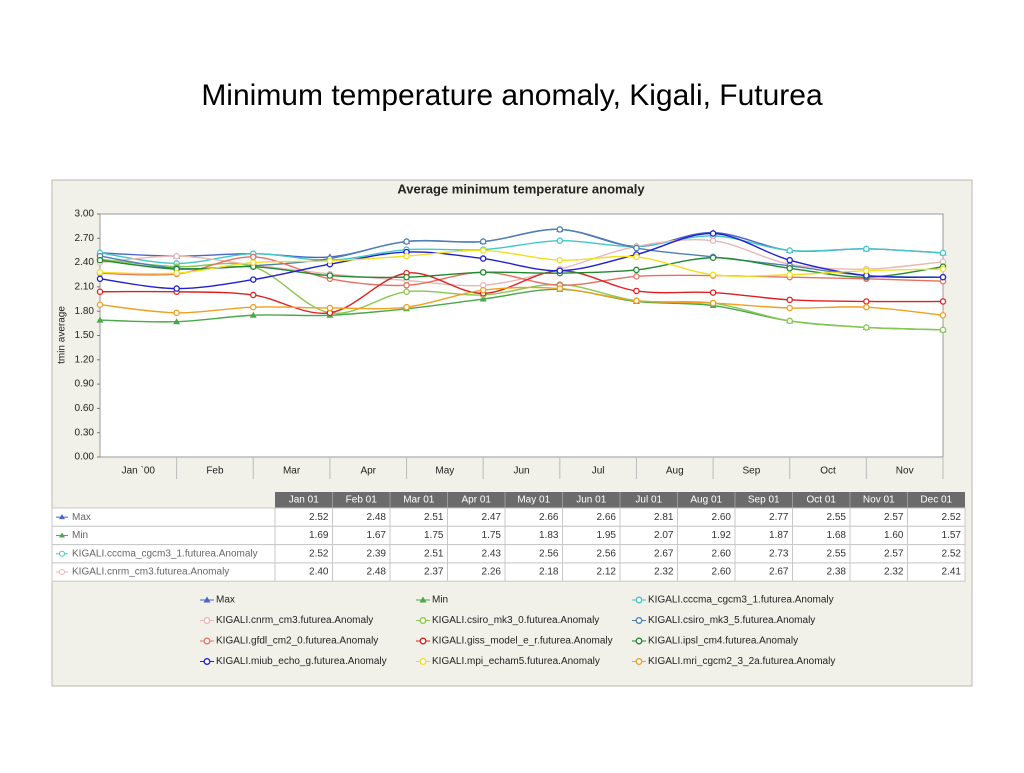 The width and height of the screenshot is (1024, 773). What do you see at coordinates (492, 517) in the screenshot?
I see `table-cell: 2.47` at bounding box center [492, 517].